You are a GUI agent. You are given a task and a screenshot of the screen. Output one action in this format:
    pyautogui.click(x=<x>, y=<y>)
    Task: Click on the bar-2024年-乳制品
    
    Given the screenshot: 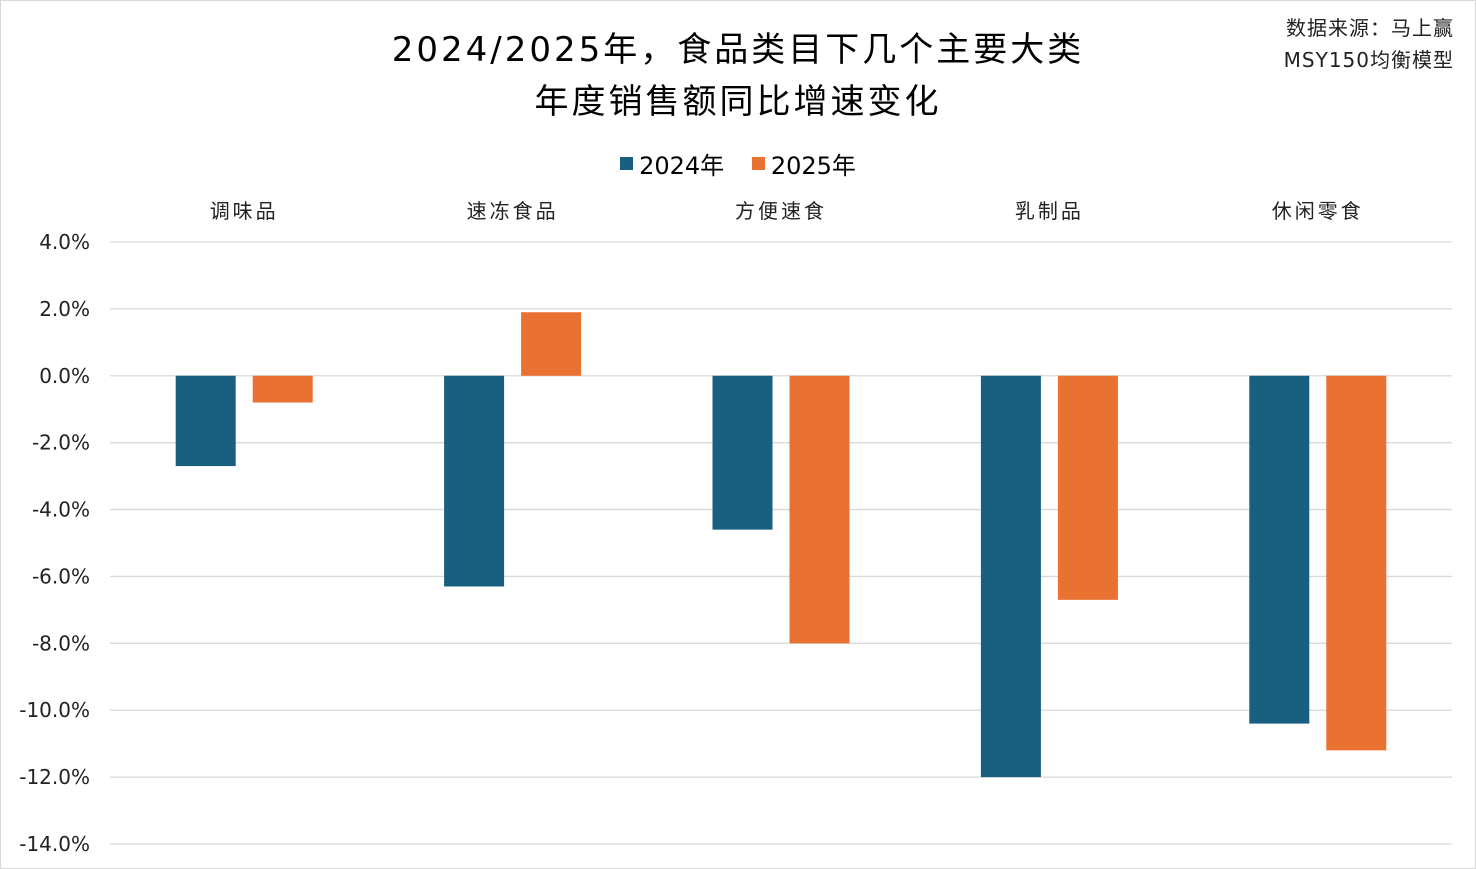 What is the action you would take?
    pyautogui.click(x=1010, y=576)
    